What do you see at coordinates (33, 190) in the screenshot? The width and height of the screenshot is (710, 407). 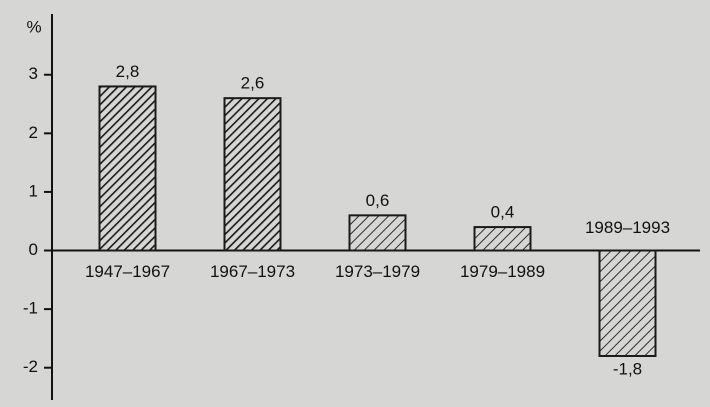 I see `y-tick-label: 1` at bounding box center [33, 190].